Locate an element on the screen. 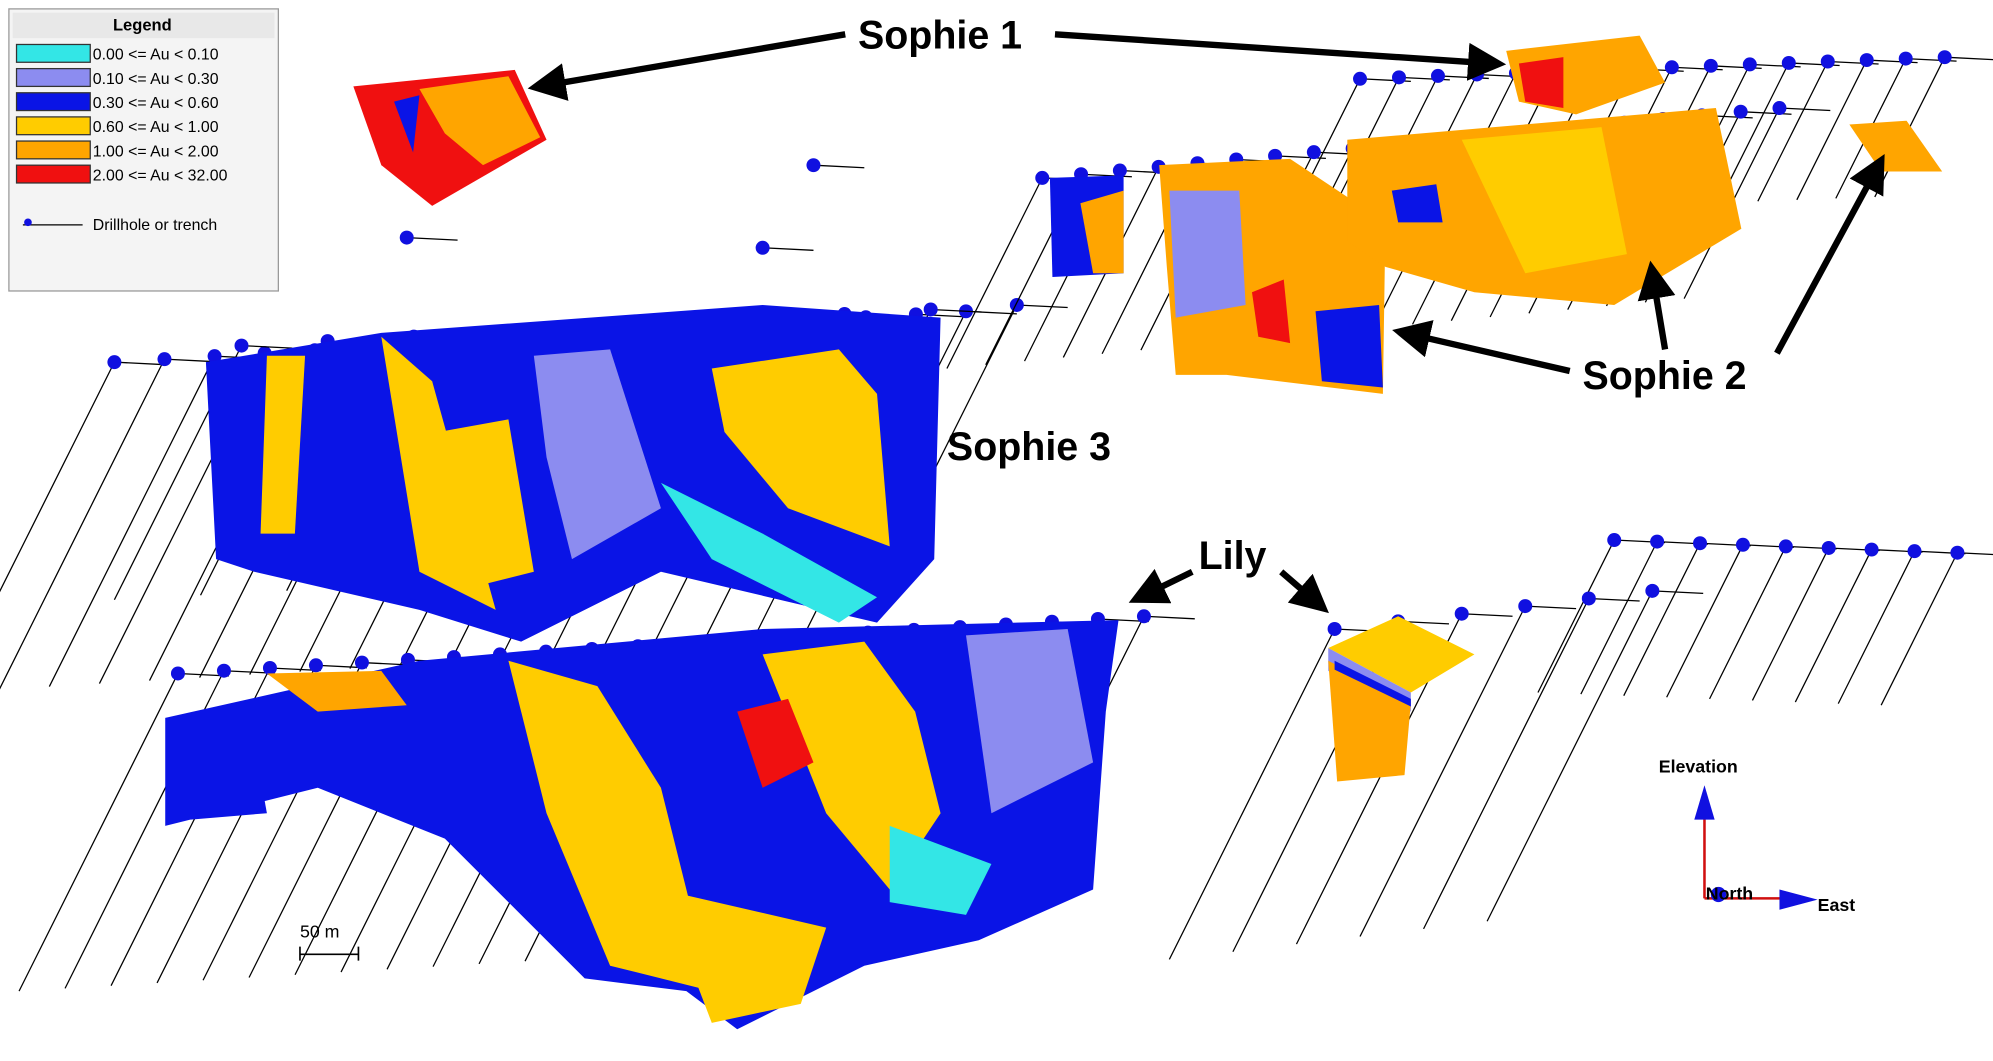 The image size is (1993, 1061). label-sophie1: Sophie 1 is located at coordinates (940, 35).